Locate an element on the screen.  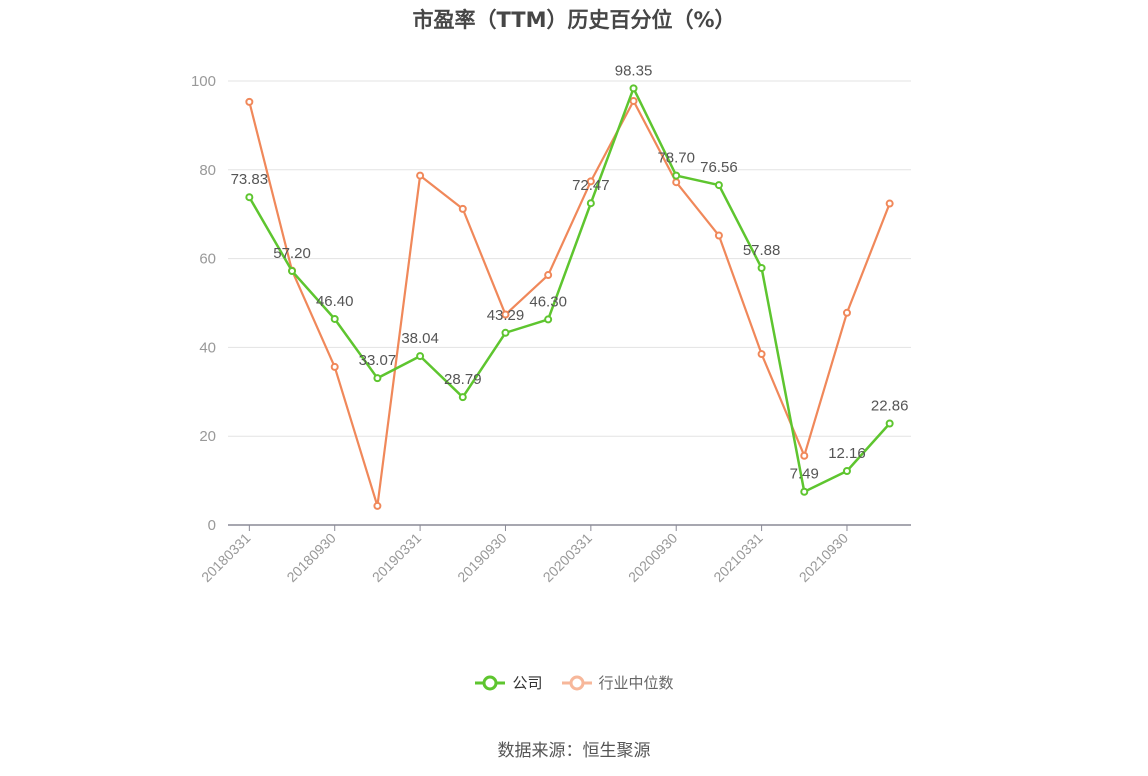
legend: 公司 行业中位数 is located at coordinates (574, 682).